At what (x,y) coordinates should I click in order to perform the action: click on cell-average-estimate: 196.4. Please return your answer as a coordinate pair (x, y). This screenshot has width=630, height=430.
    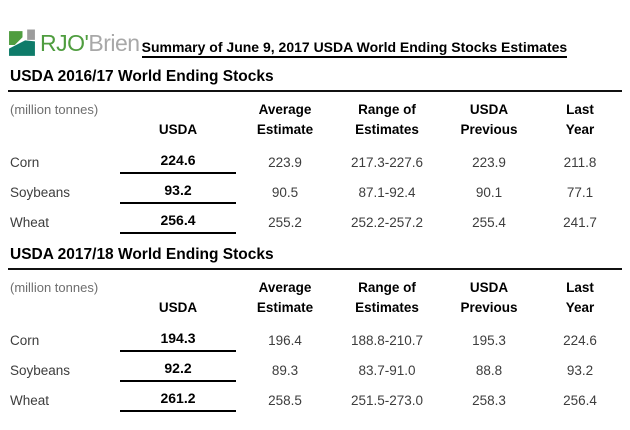
    Looking at the image, I should click on (285, 340).